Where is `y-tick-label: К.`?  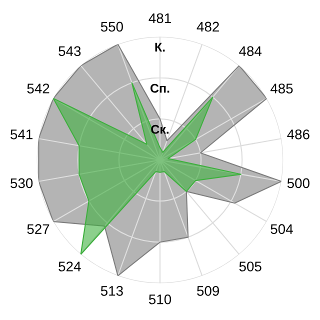 y-tick-label: К. is located at coordinates (160, 47).